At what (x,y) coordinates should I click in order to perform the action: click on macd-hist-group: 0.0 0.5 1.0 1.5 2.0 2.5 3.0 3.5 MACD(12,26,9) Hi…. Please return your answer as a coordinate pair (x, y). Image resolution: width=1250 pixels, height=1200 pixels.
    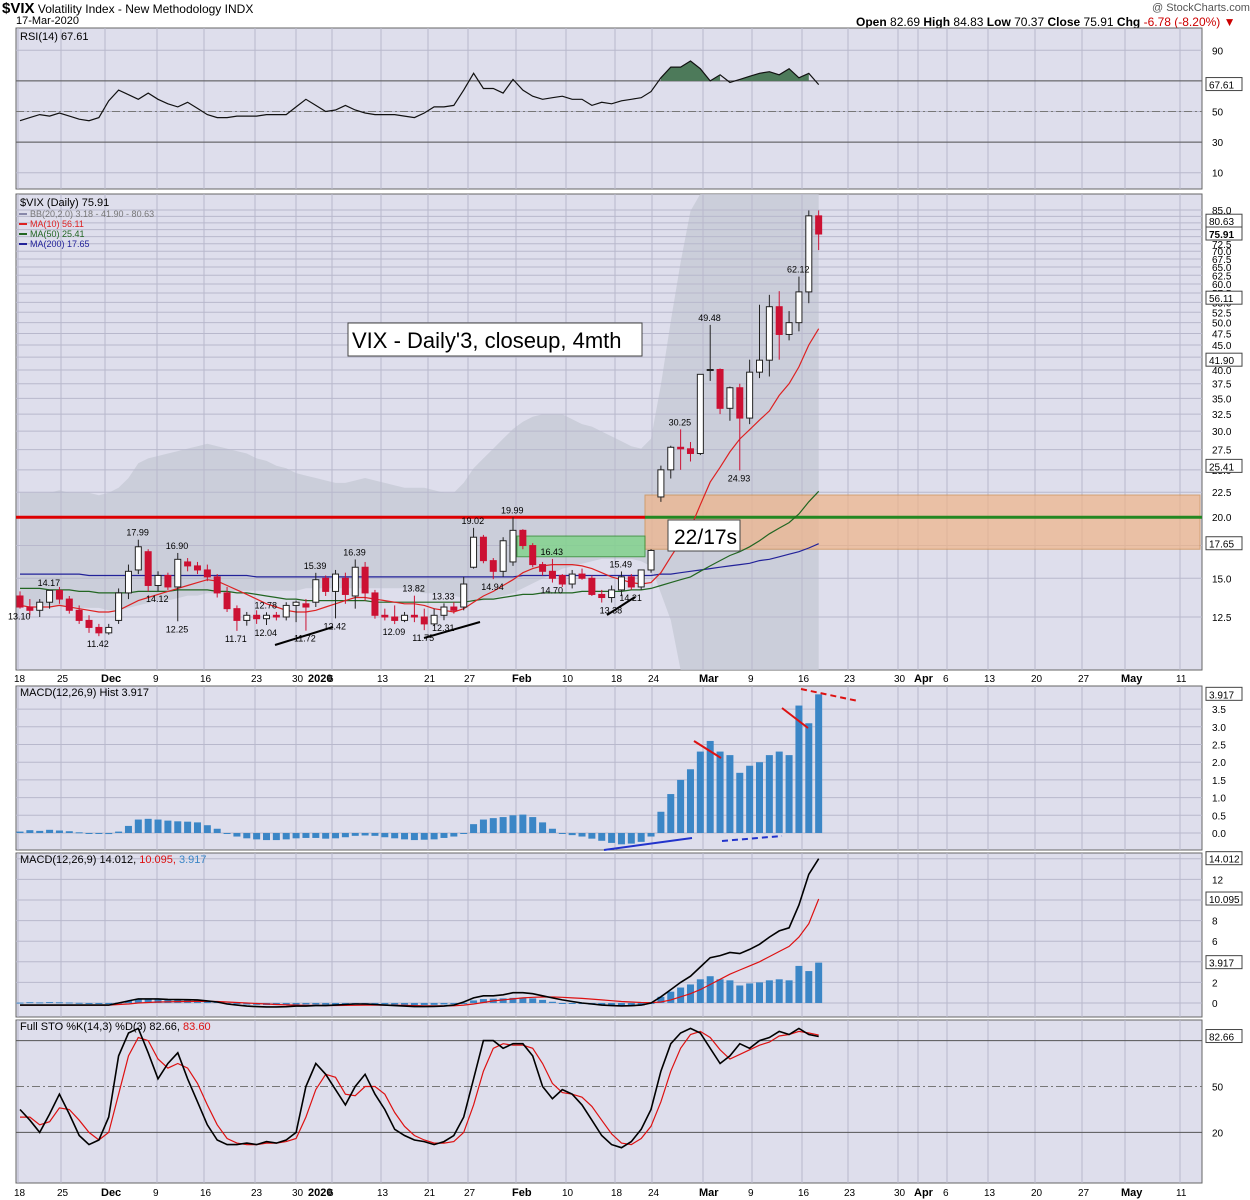
    Looking at the image, I should click on (629, 768).